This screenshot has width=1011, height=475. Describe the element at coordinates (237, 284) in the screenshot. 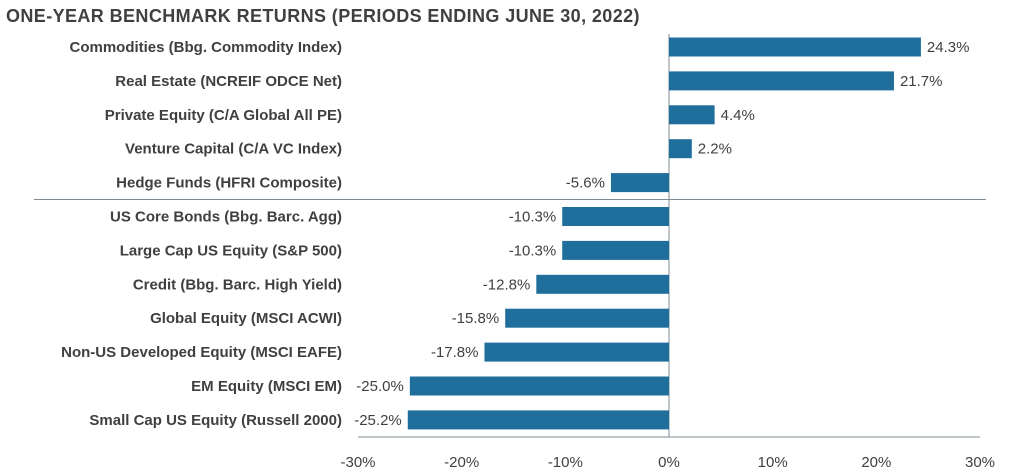

I see `category-label: Credit (Bbg. Barc. High Yield)` at that location.